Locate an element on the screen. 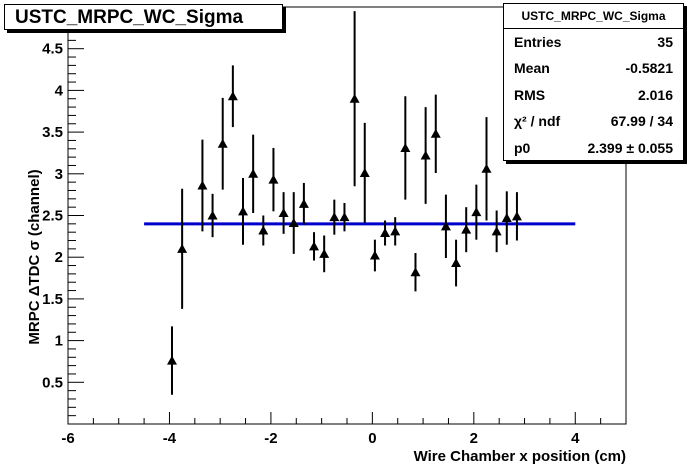 The width and height of the screenshot is (696, 472). stats-title: USTC_MRPC_WC_Sigma is located at coordinates (593, 16).